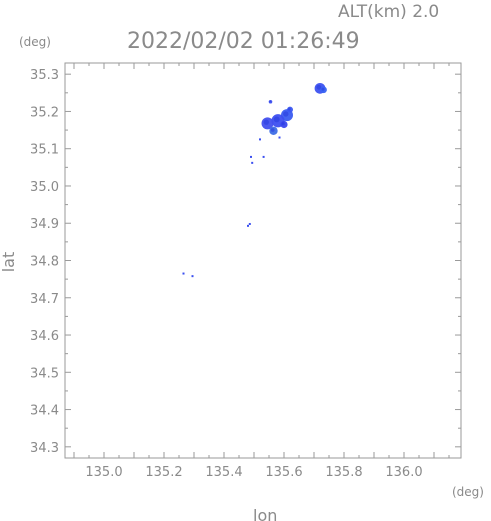 The image size is (491, 521). Describe the element at coordinates (44, 224) in the screenshot. I see `y-tick-label: 34.9` at that location.